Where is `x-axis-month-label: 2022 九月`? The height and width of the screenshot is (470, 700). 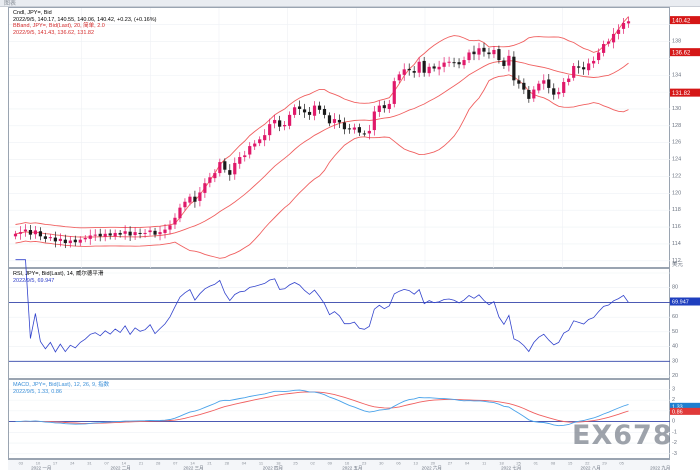
x-axis-month-label: 2022 九月 is located at coordinates (660, 467).